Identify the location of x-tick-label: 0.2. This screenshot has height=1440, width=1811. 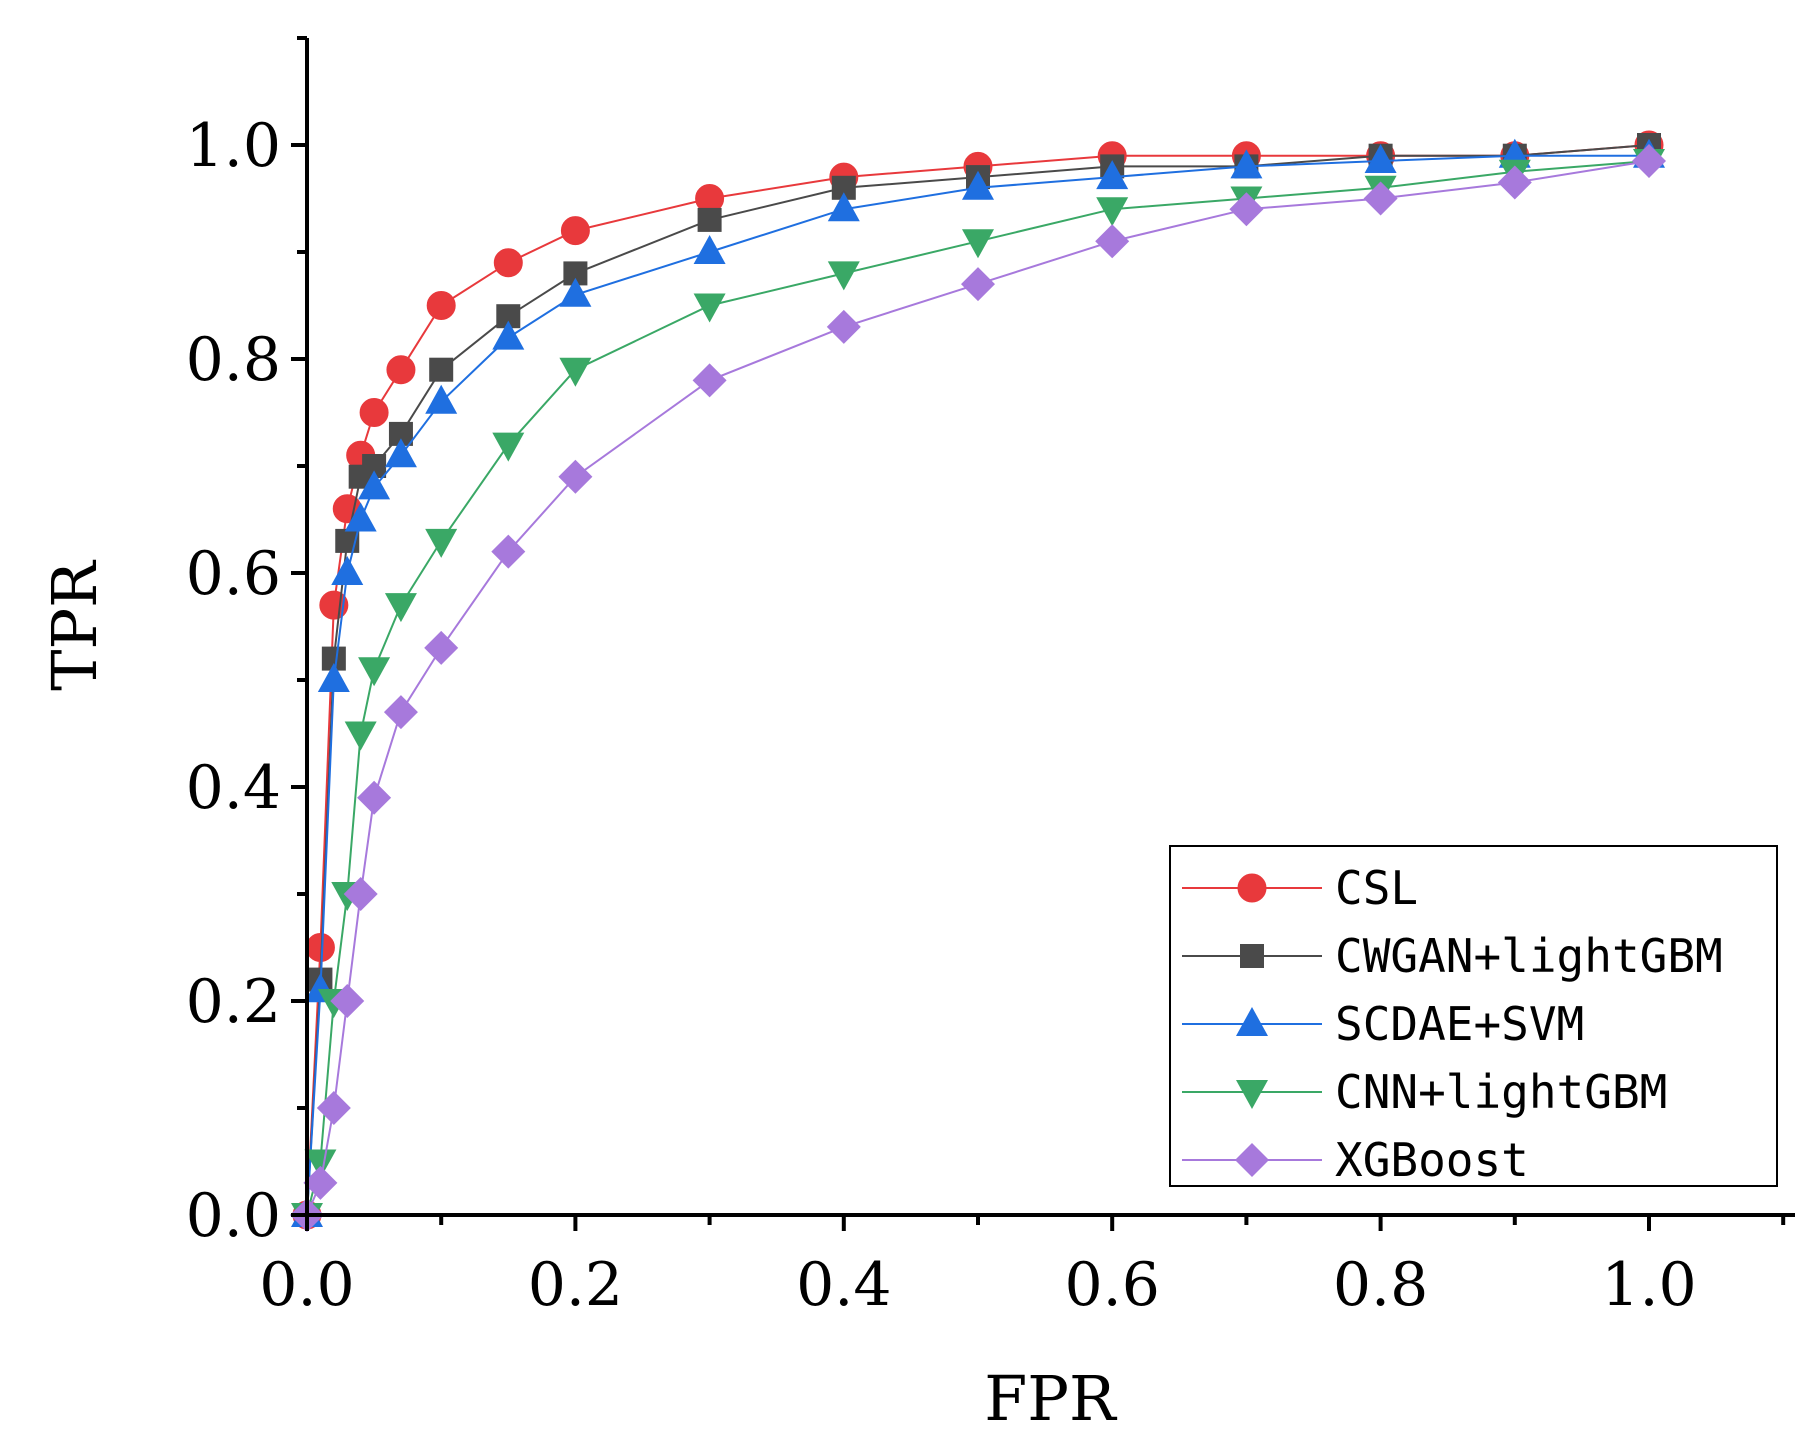
(575, 1285).